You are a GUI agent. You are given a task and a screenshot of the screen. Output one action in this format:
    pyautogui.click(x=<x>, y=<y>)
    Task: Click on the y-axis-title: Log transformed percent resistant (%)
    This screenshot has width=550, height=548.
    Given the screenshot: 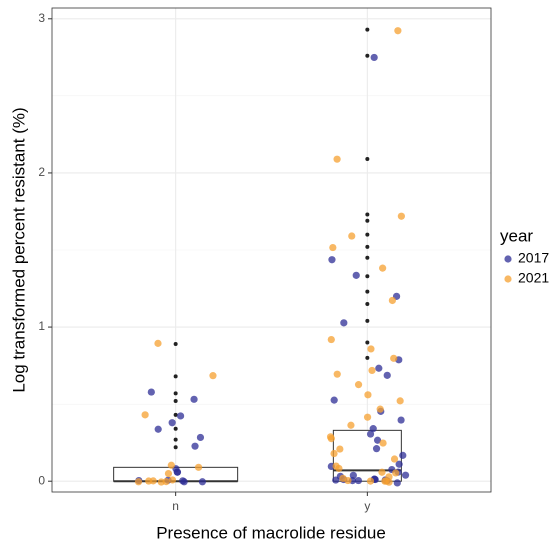 What is the action you would take?
    pyautogui.click(x=18, y=249)
    